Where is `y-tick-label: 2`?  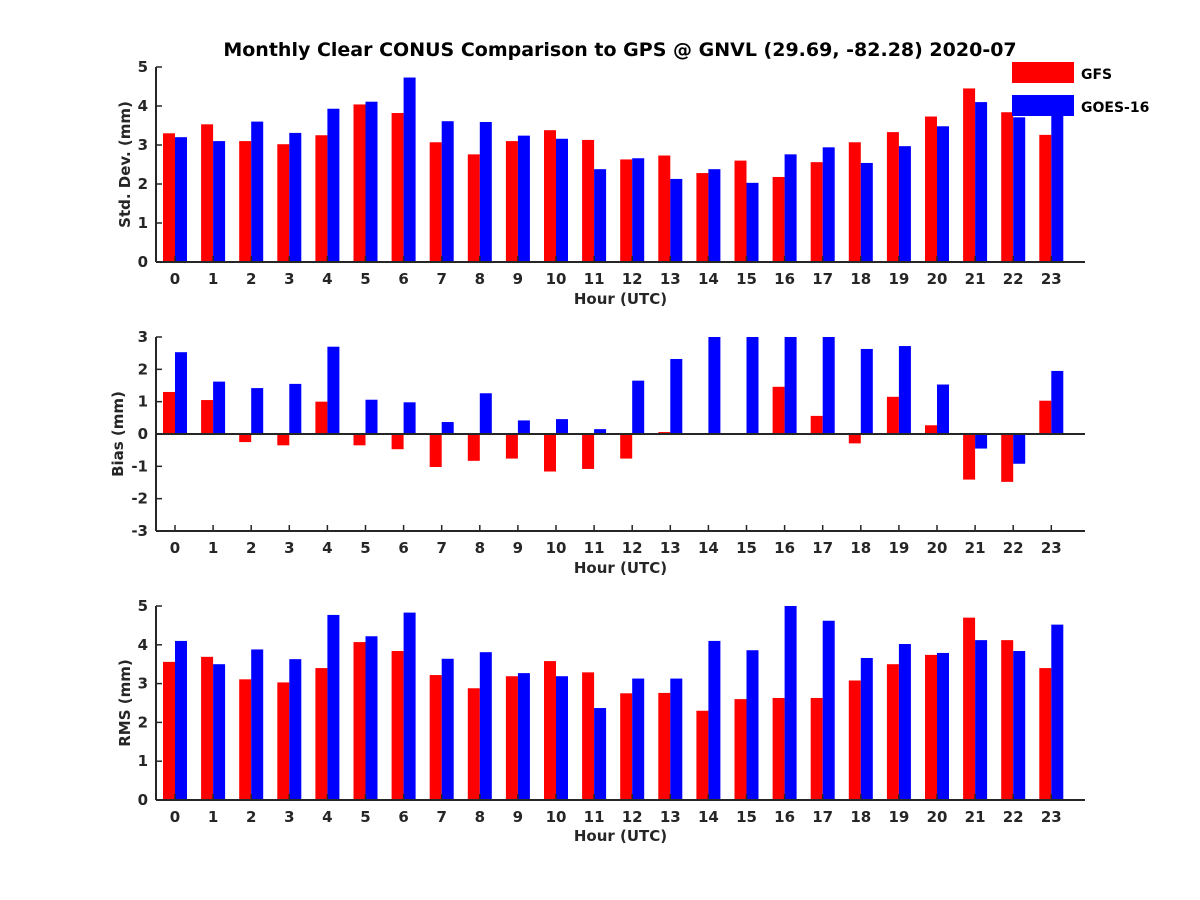
y-tick-label: 2 is located at coordinates (143, 722).